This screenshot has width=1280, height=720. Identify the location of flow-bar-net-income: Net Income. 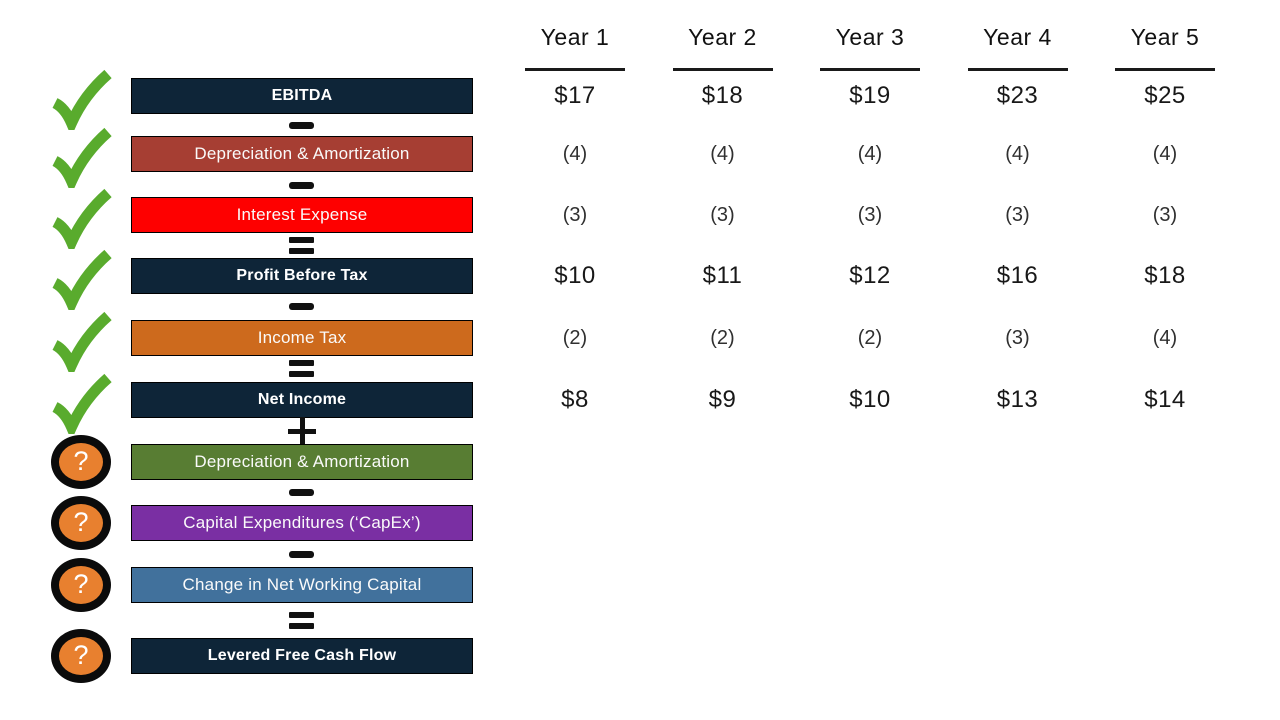
(302, 400).